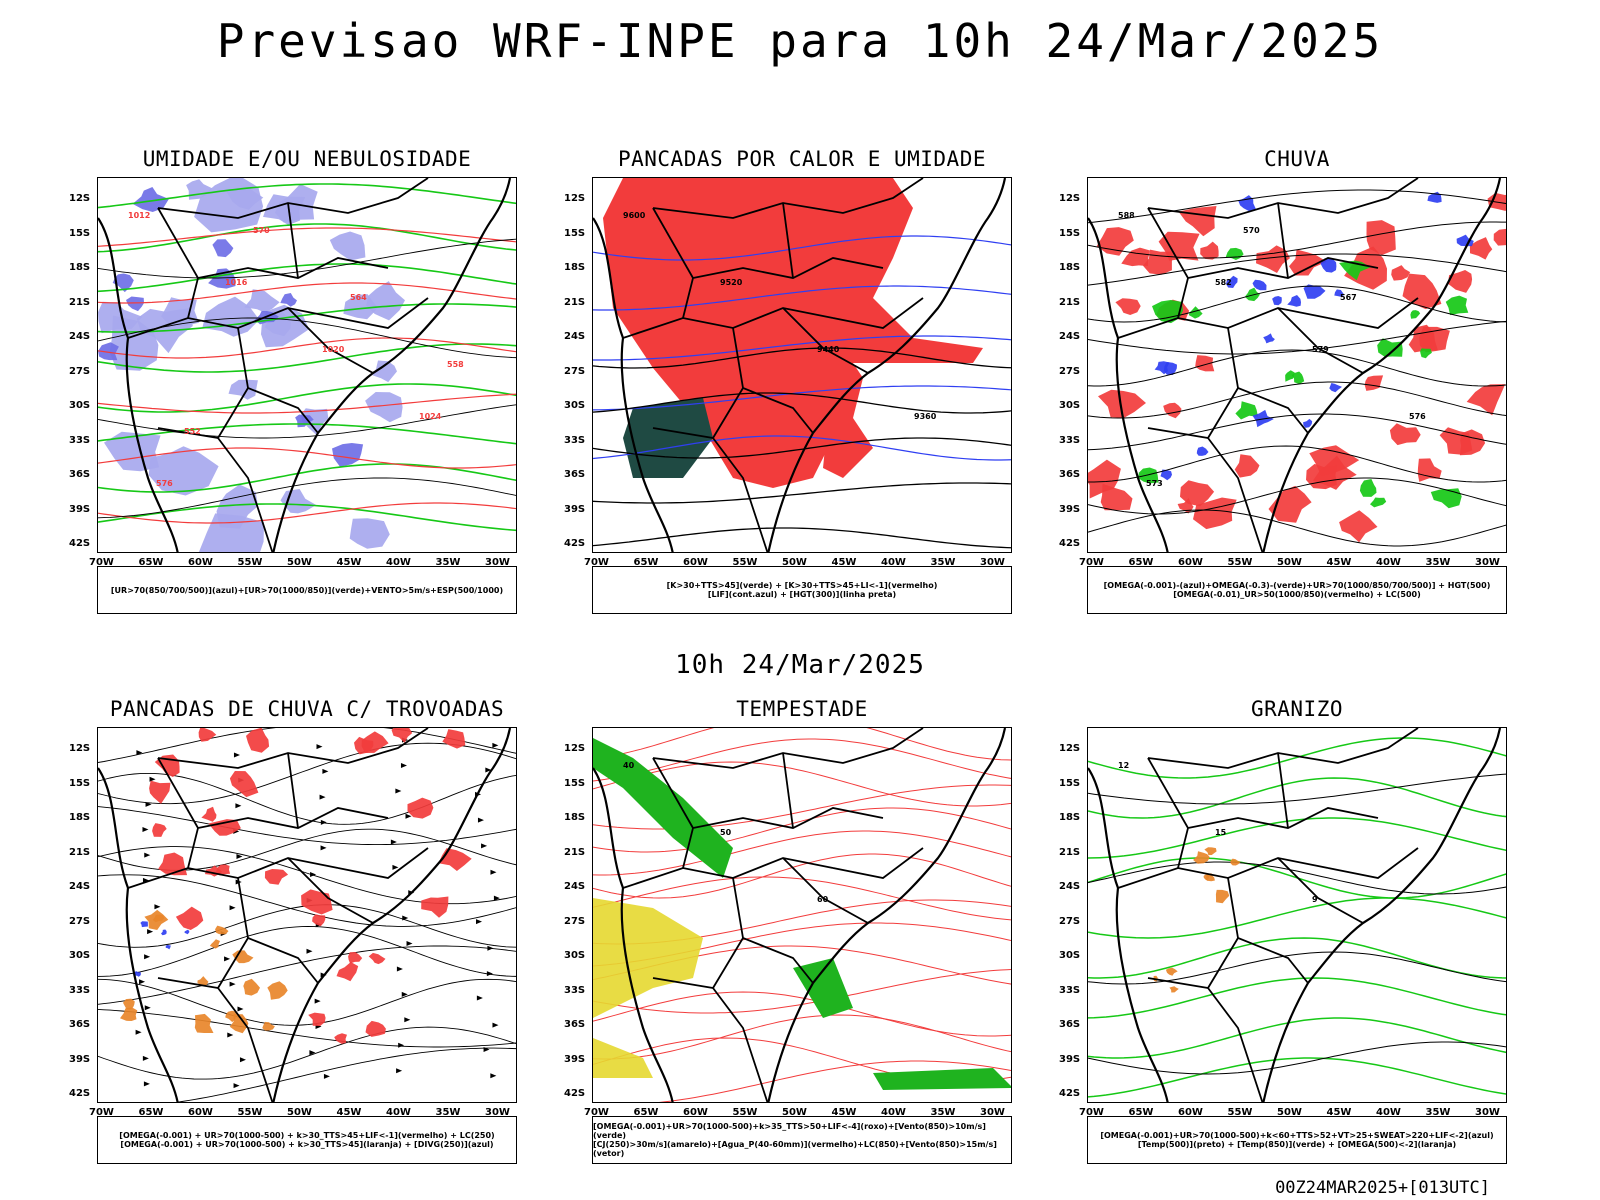  I want to click on contour-label: 1012, so click(139, 215).